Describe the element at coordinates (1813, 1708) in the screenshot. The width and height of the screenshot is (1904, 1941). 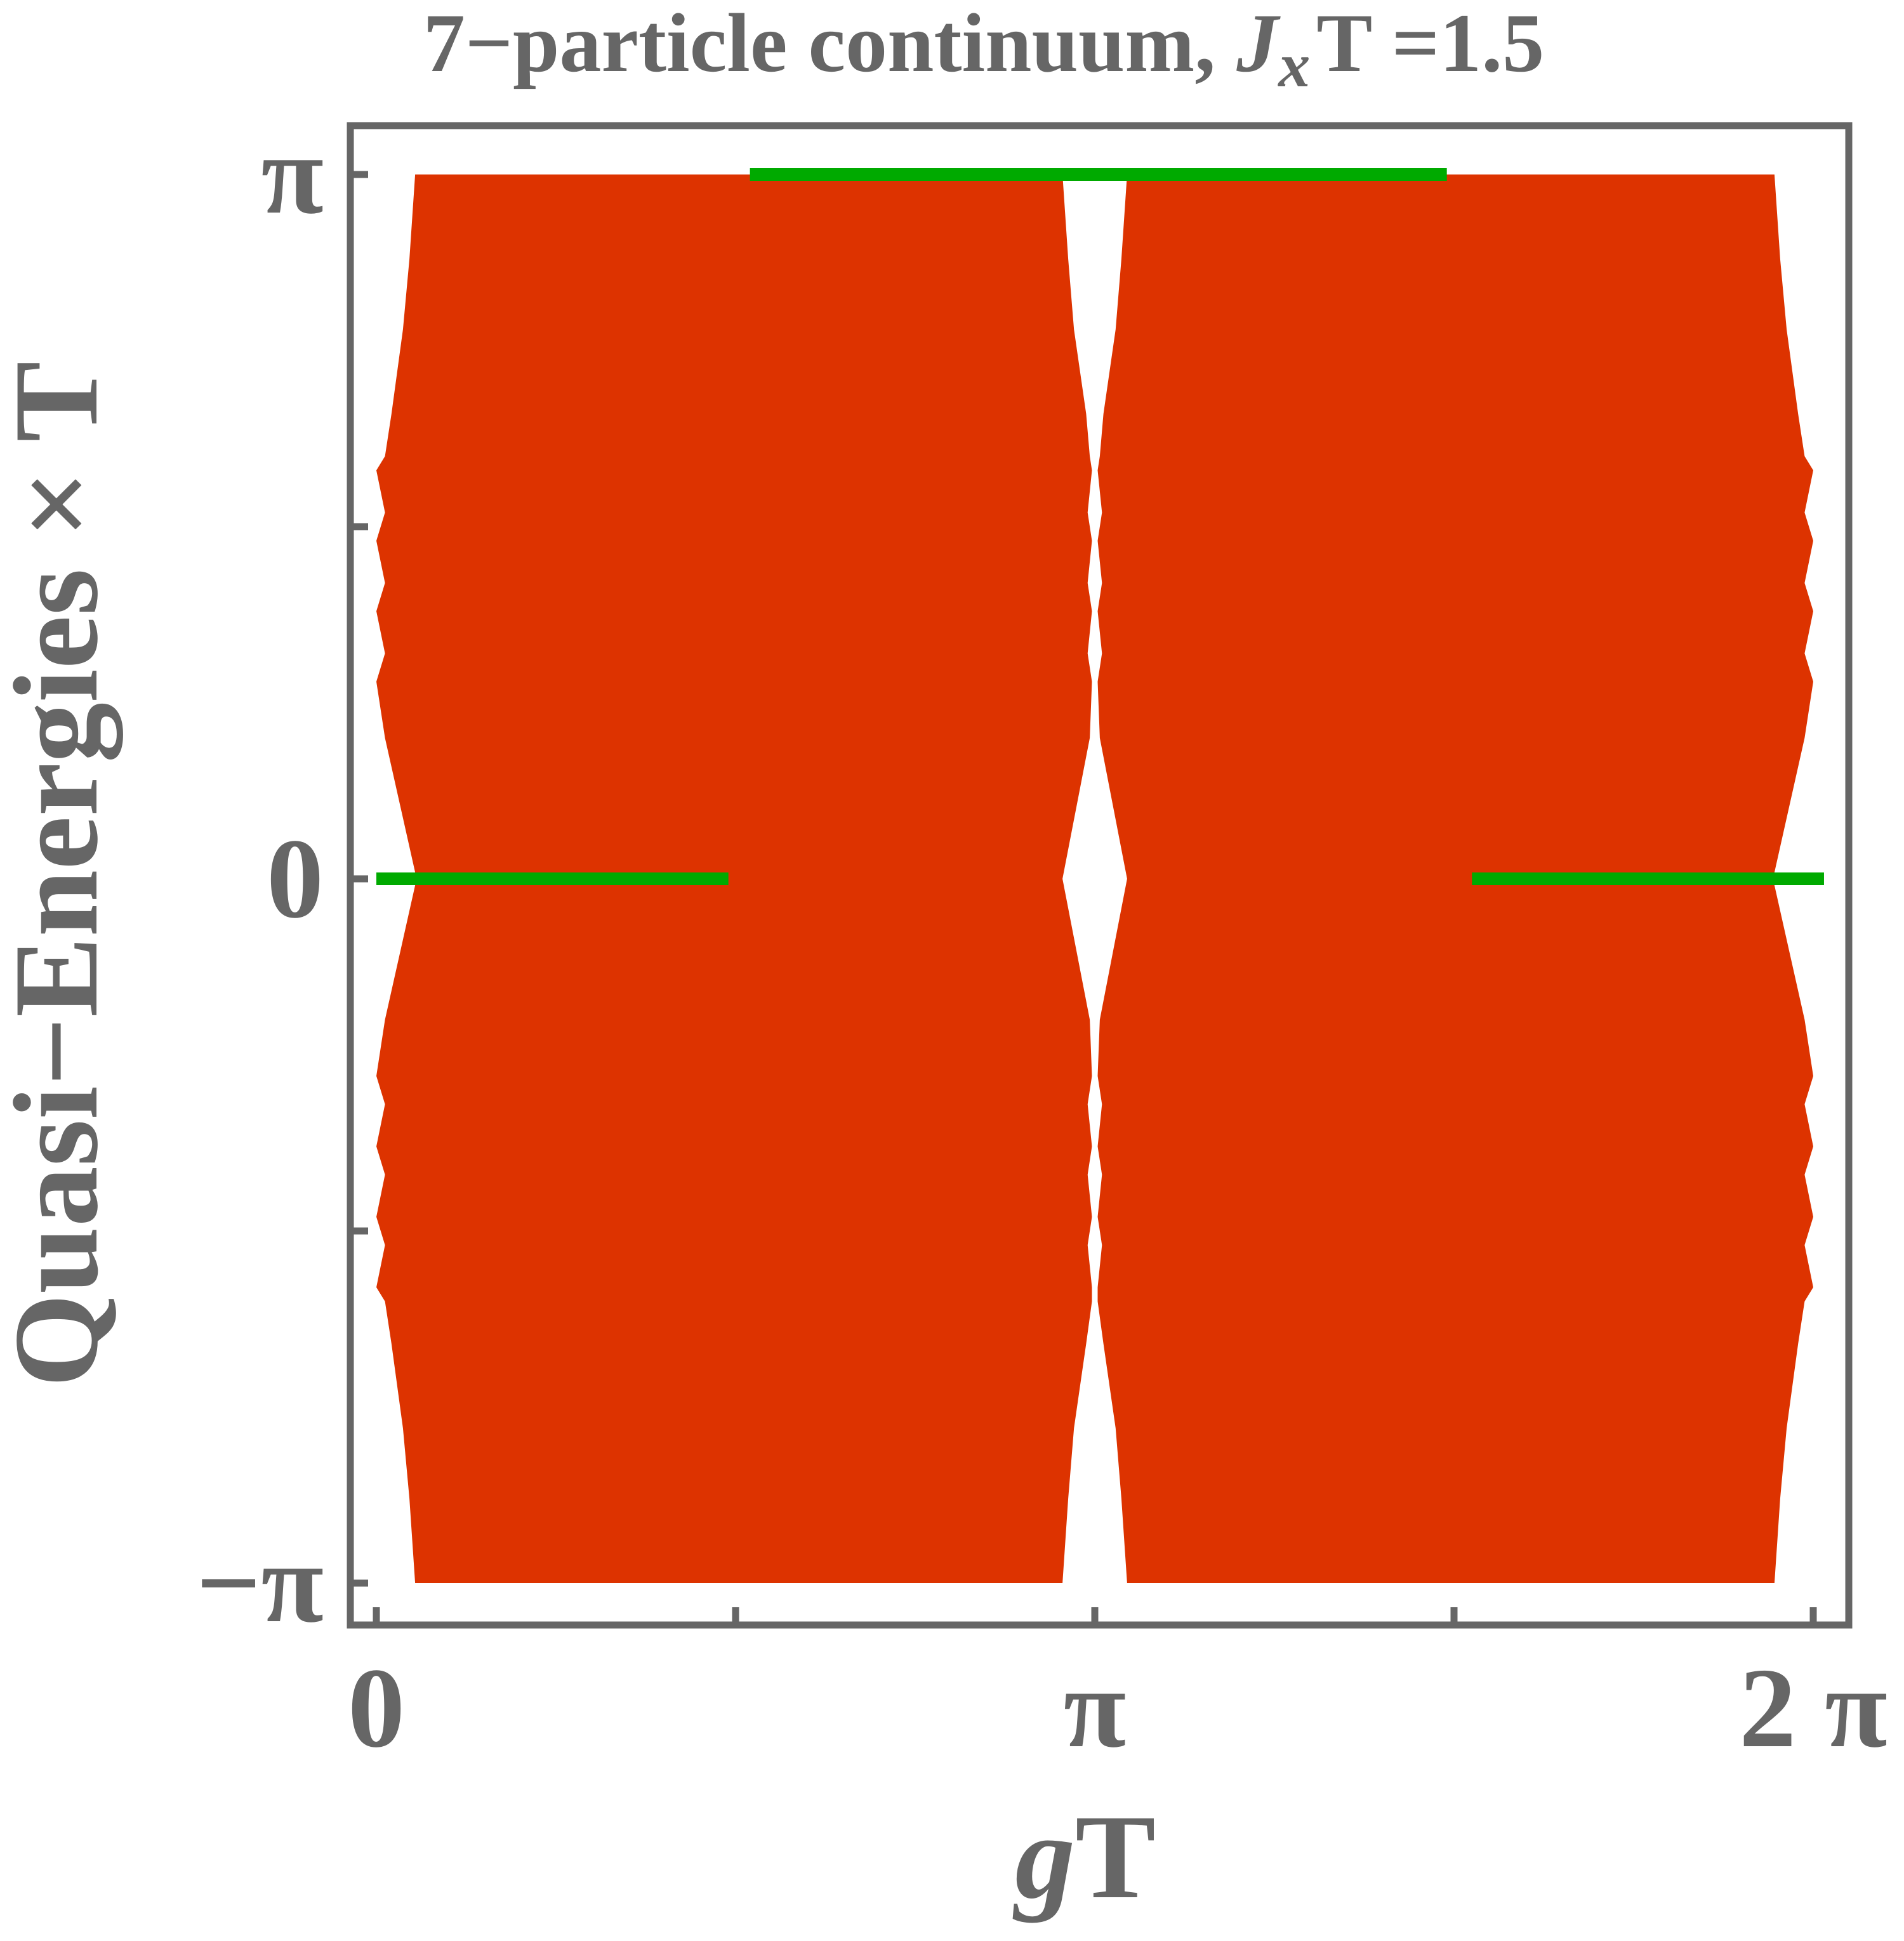
I see `x-tick-label-5: 2 π` at that location.